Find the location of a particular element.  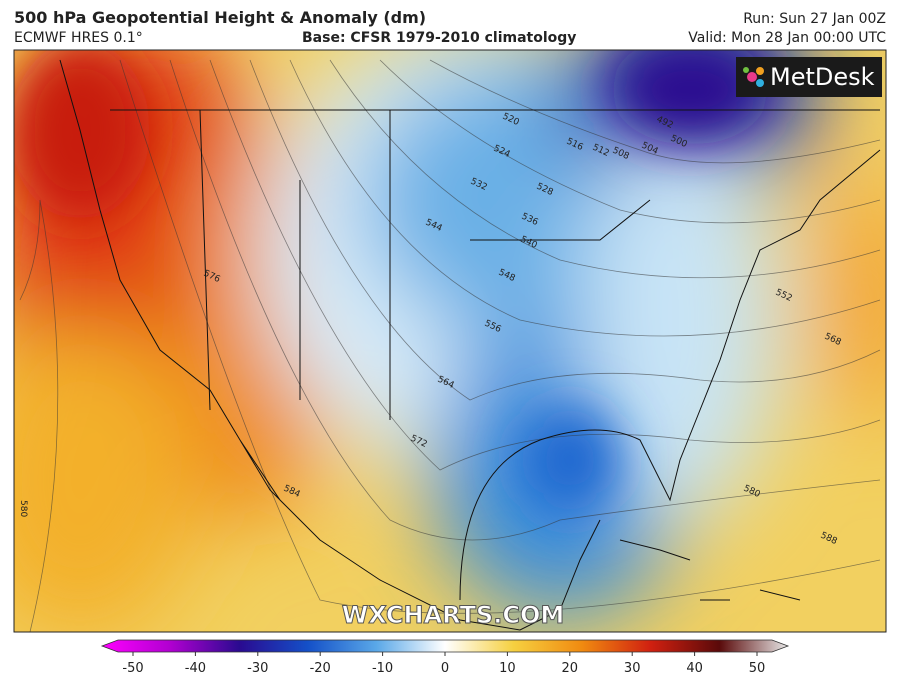

base: Base: CFSR 1979-2010 climatology is located at coordinates (439, 38).